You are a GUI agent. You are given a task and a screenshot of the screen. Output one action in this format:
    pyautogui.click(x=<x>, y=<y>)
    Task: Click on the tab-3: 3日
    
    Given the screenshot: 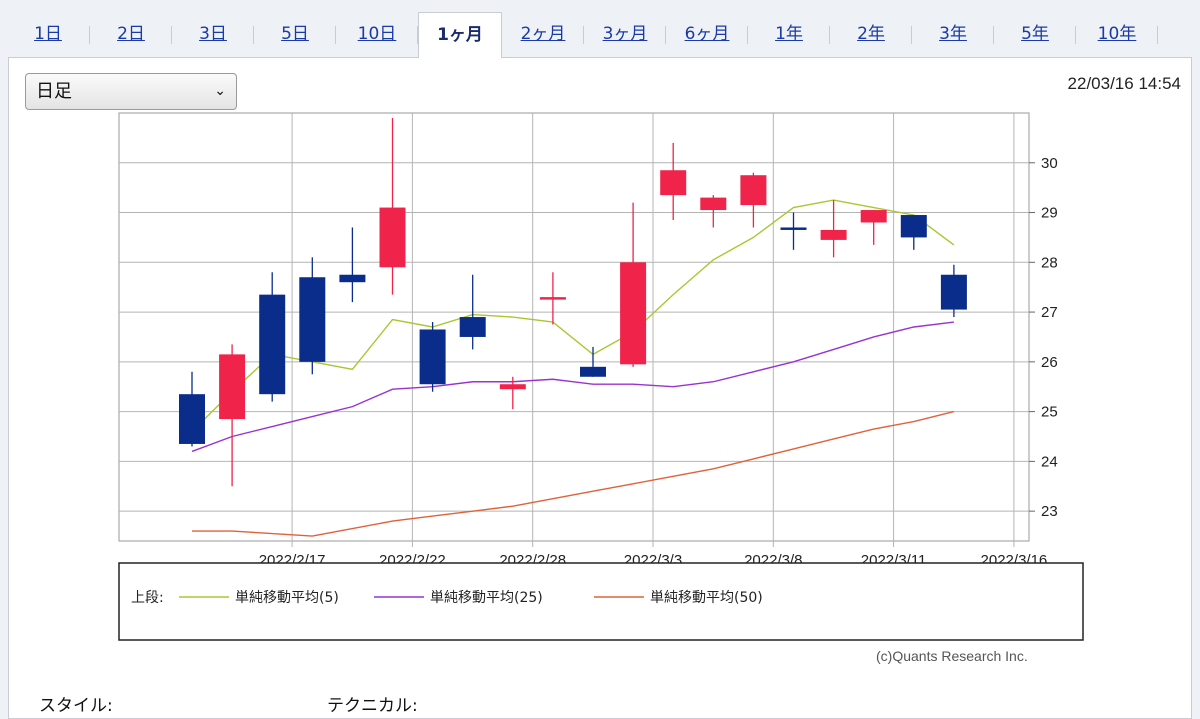 What is the action you would take?
    pyautogui.click(x=213, y=34)
    